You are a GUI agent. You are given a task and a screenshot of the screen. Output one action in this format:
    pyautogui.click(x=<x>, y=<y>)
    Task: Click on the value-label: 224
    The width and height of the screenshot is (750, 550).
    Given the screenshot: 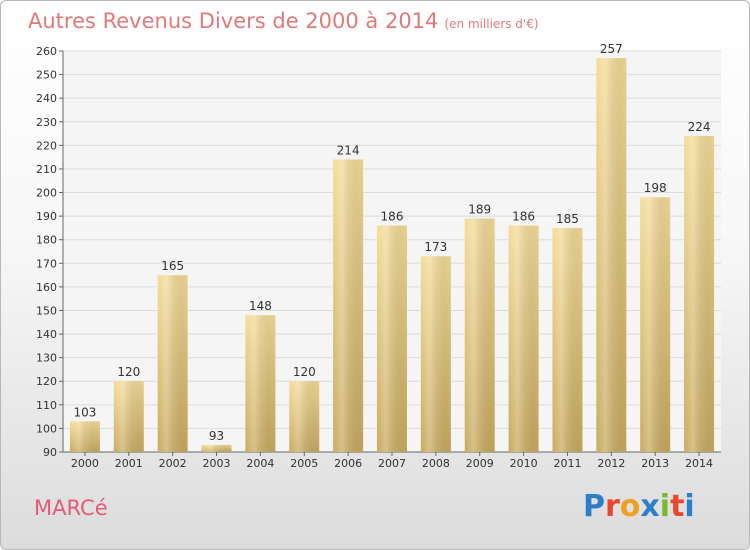 What is the action you would take?
    pyautogui.click(x=699, y=127)
    